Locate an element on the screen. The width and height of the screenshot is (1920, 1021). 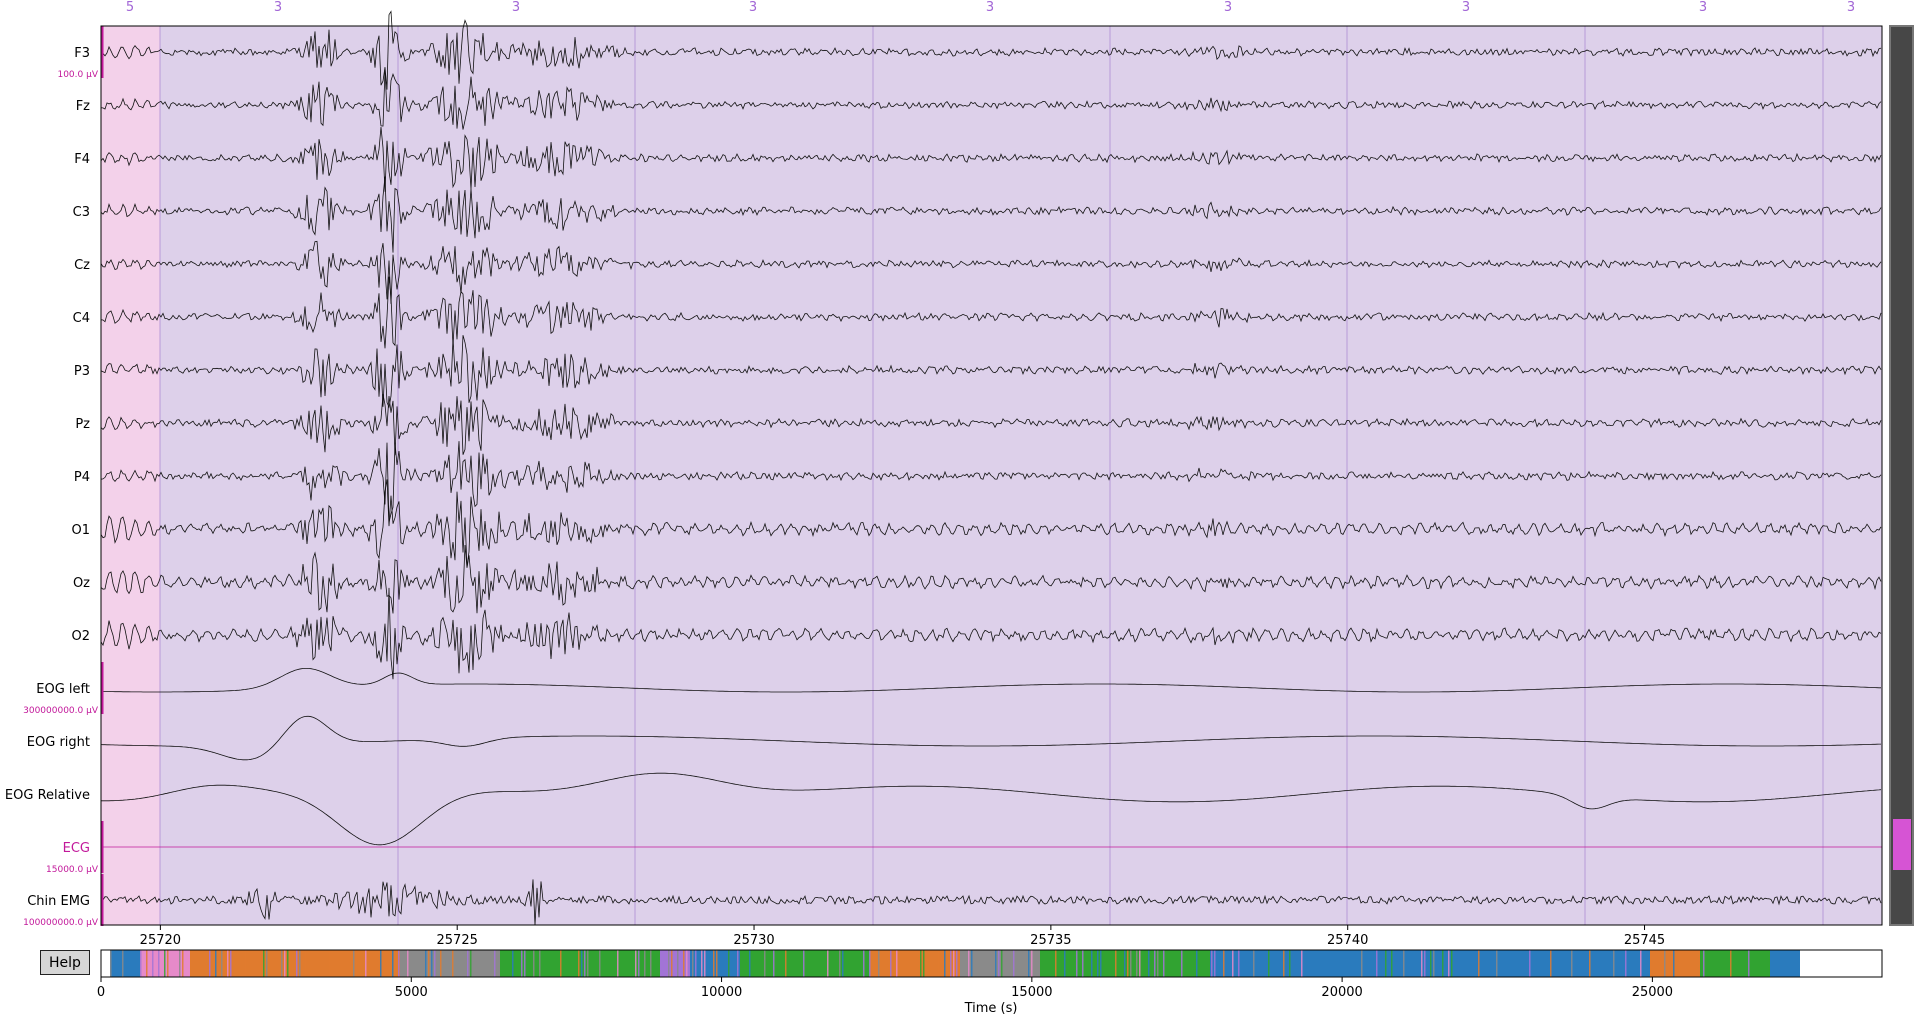
x-axis-label: Time (s) is located at coordinates (991, 1008).